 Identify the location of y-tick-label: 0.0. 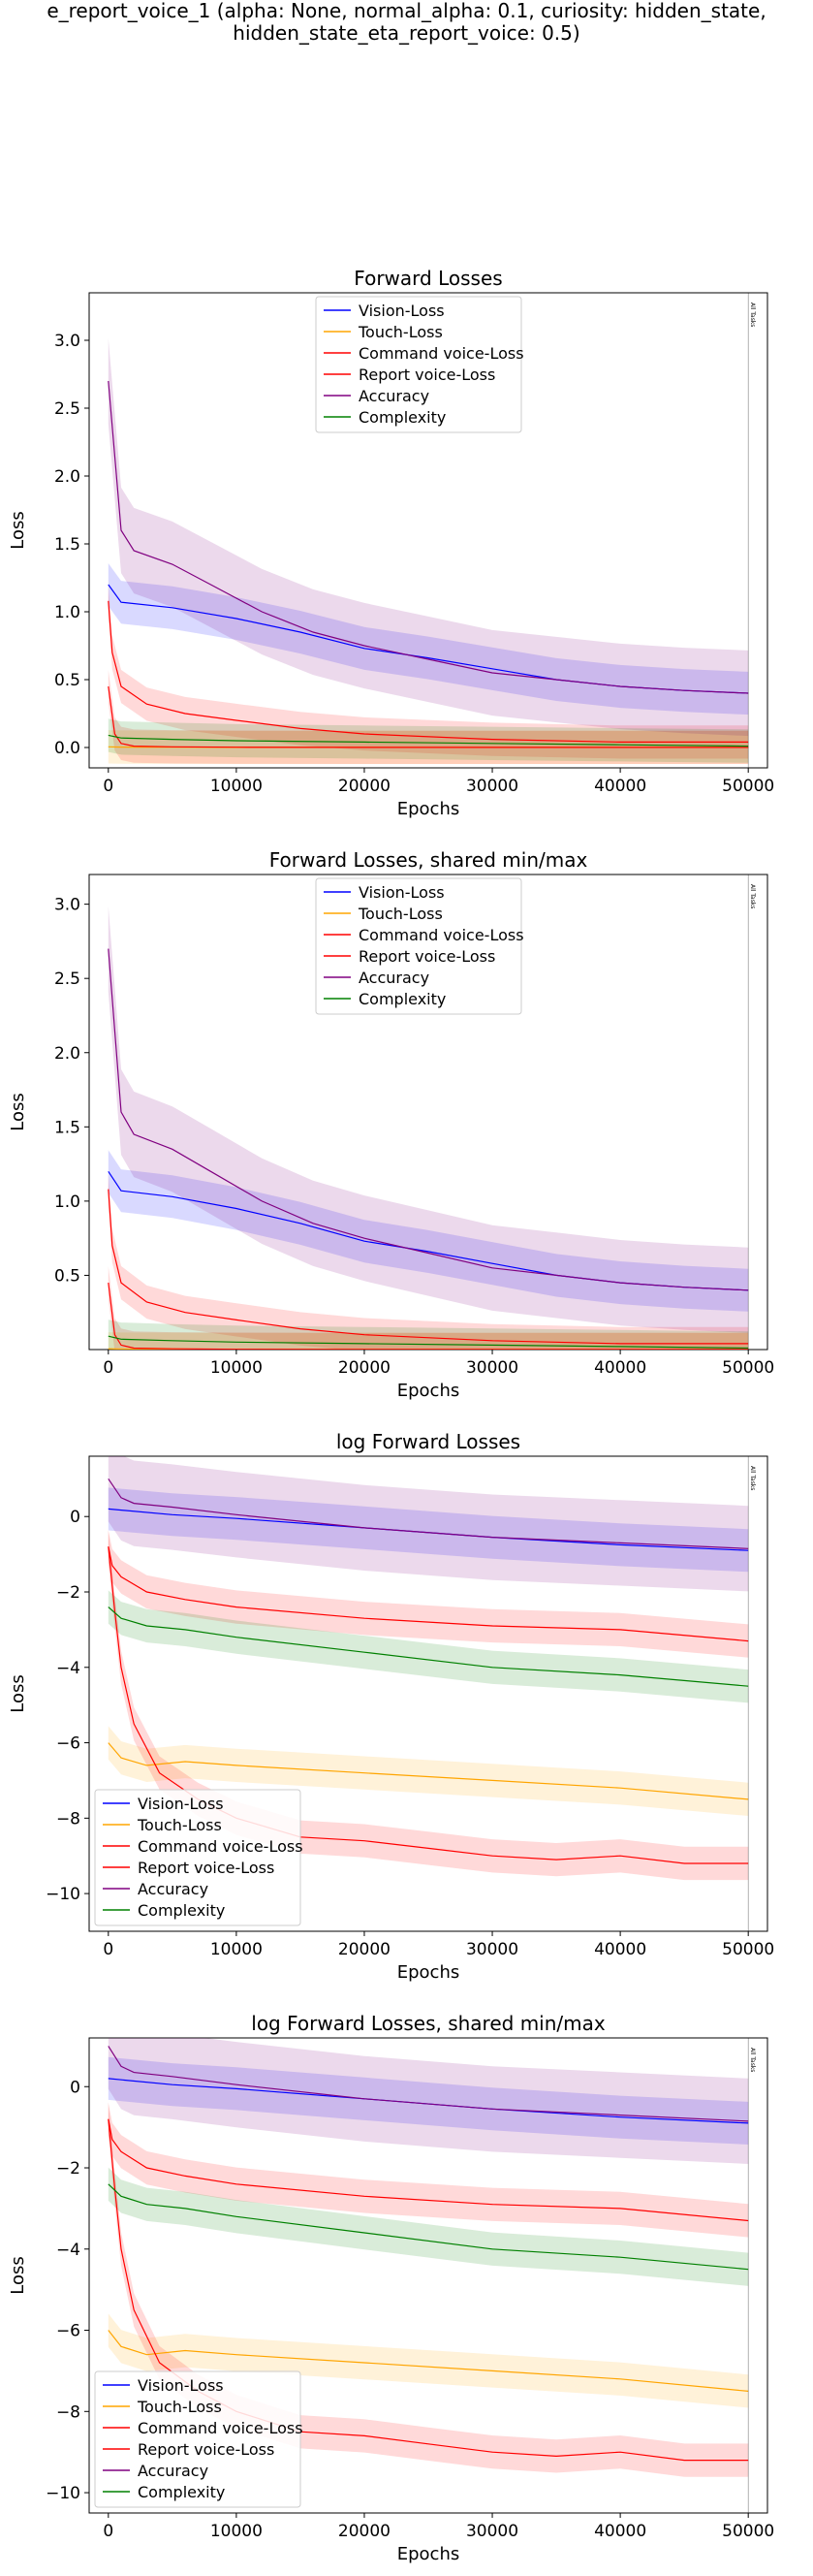
(67, 748).